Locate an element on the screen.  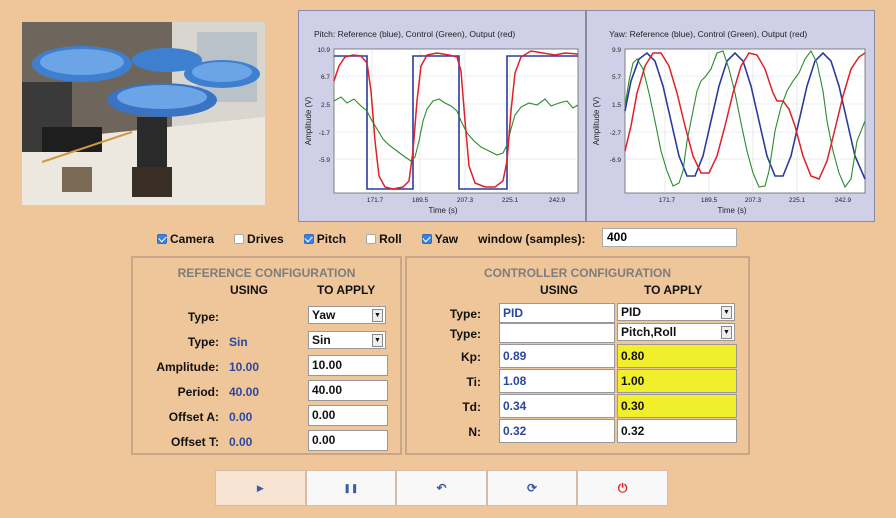
pitch-xtick: 207.3 is located at coordinates (465, 200).